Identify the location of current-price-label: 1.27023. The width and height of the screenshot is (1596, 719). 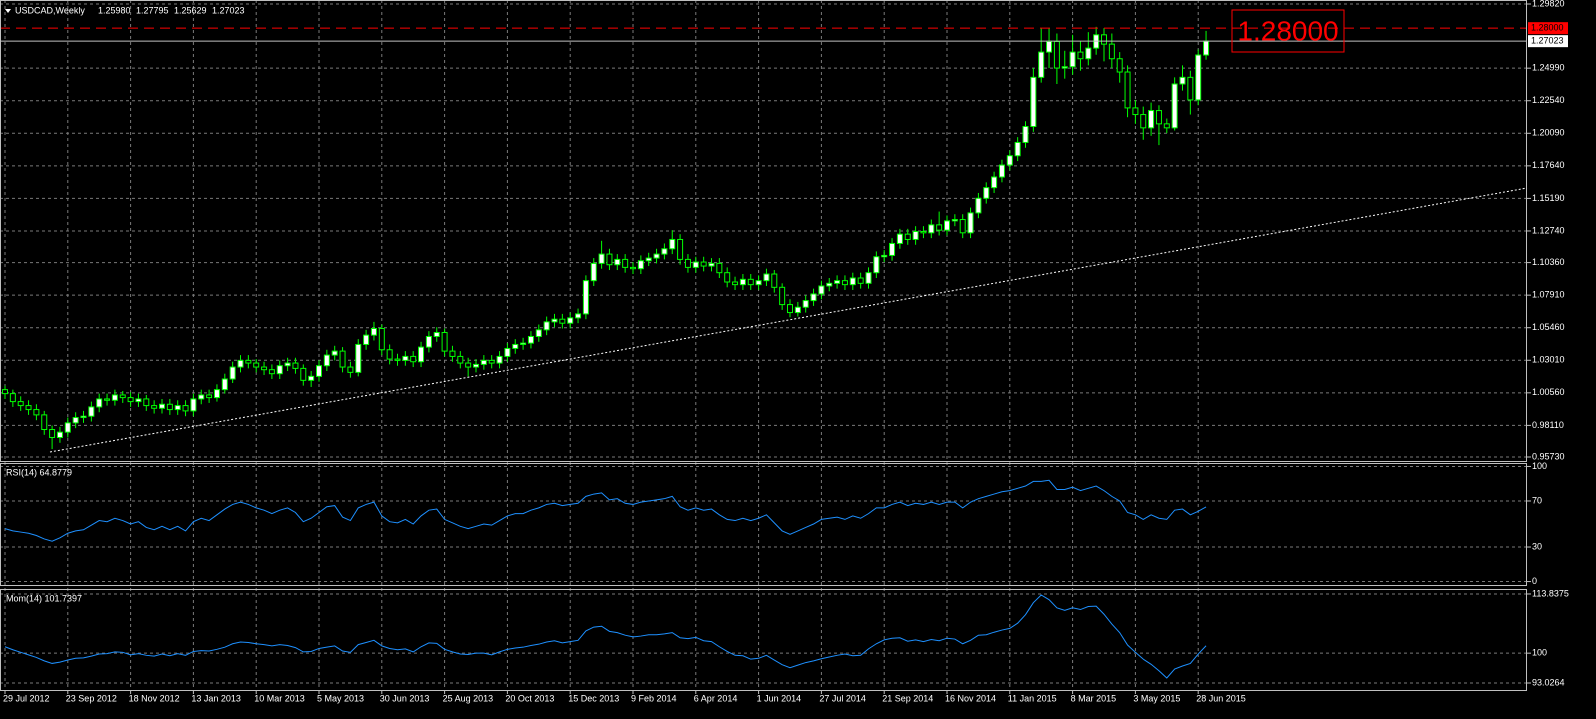
(1547, 41).